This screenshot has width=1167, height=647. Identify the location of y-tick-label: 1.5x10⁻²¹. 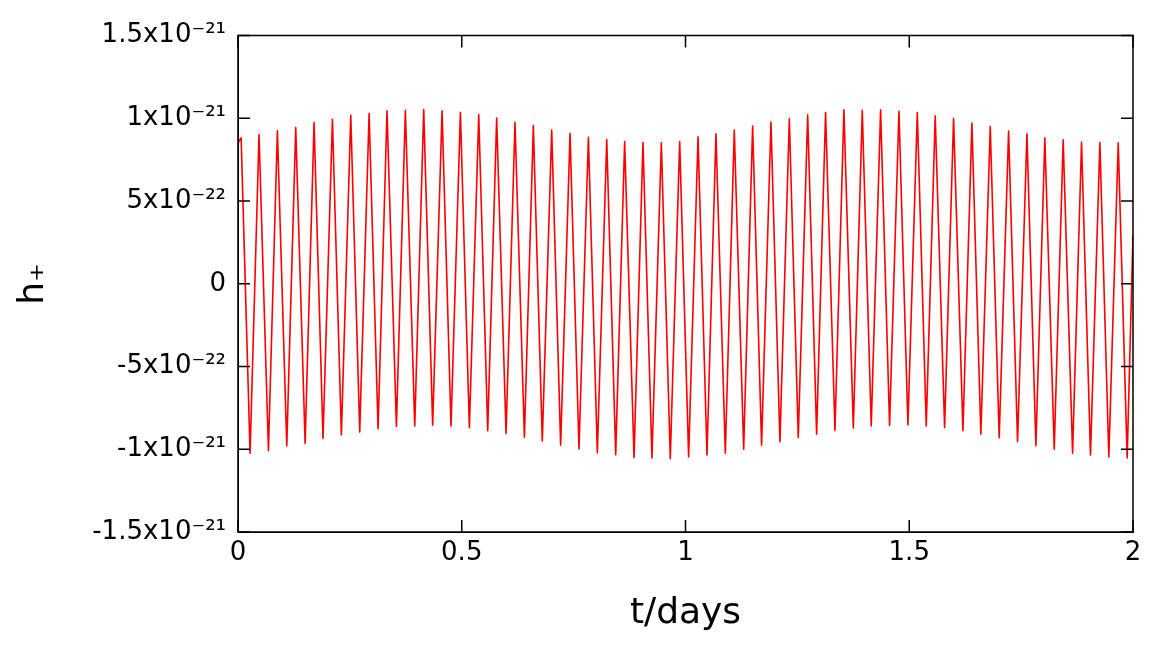
(163, 33).